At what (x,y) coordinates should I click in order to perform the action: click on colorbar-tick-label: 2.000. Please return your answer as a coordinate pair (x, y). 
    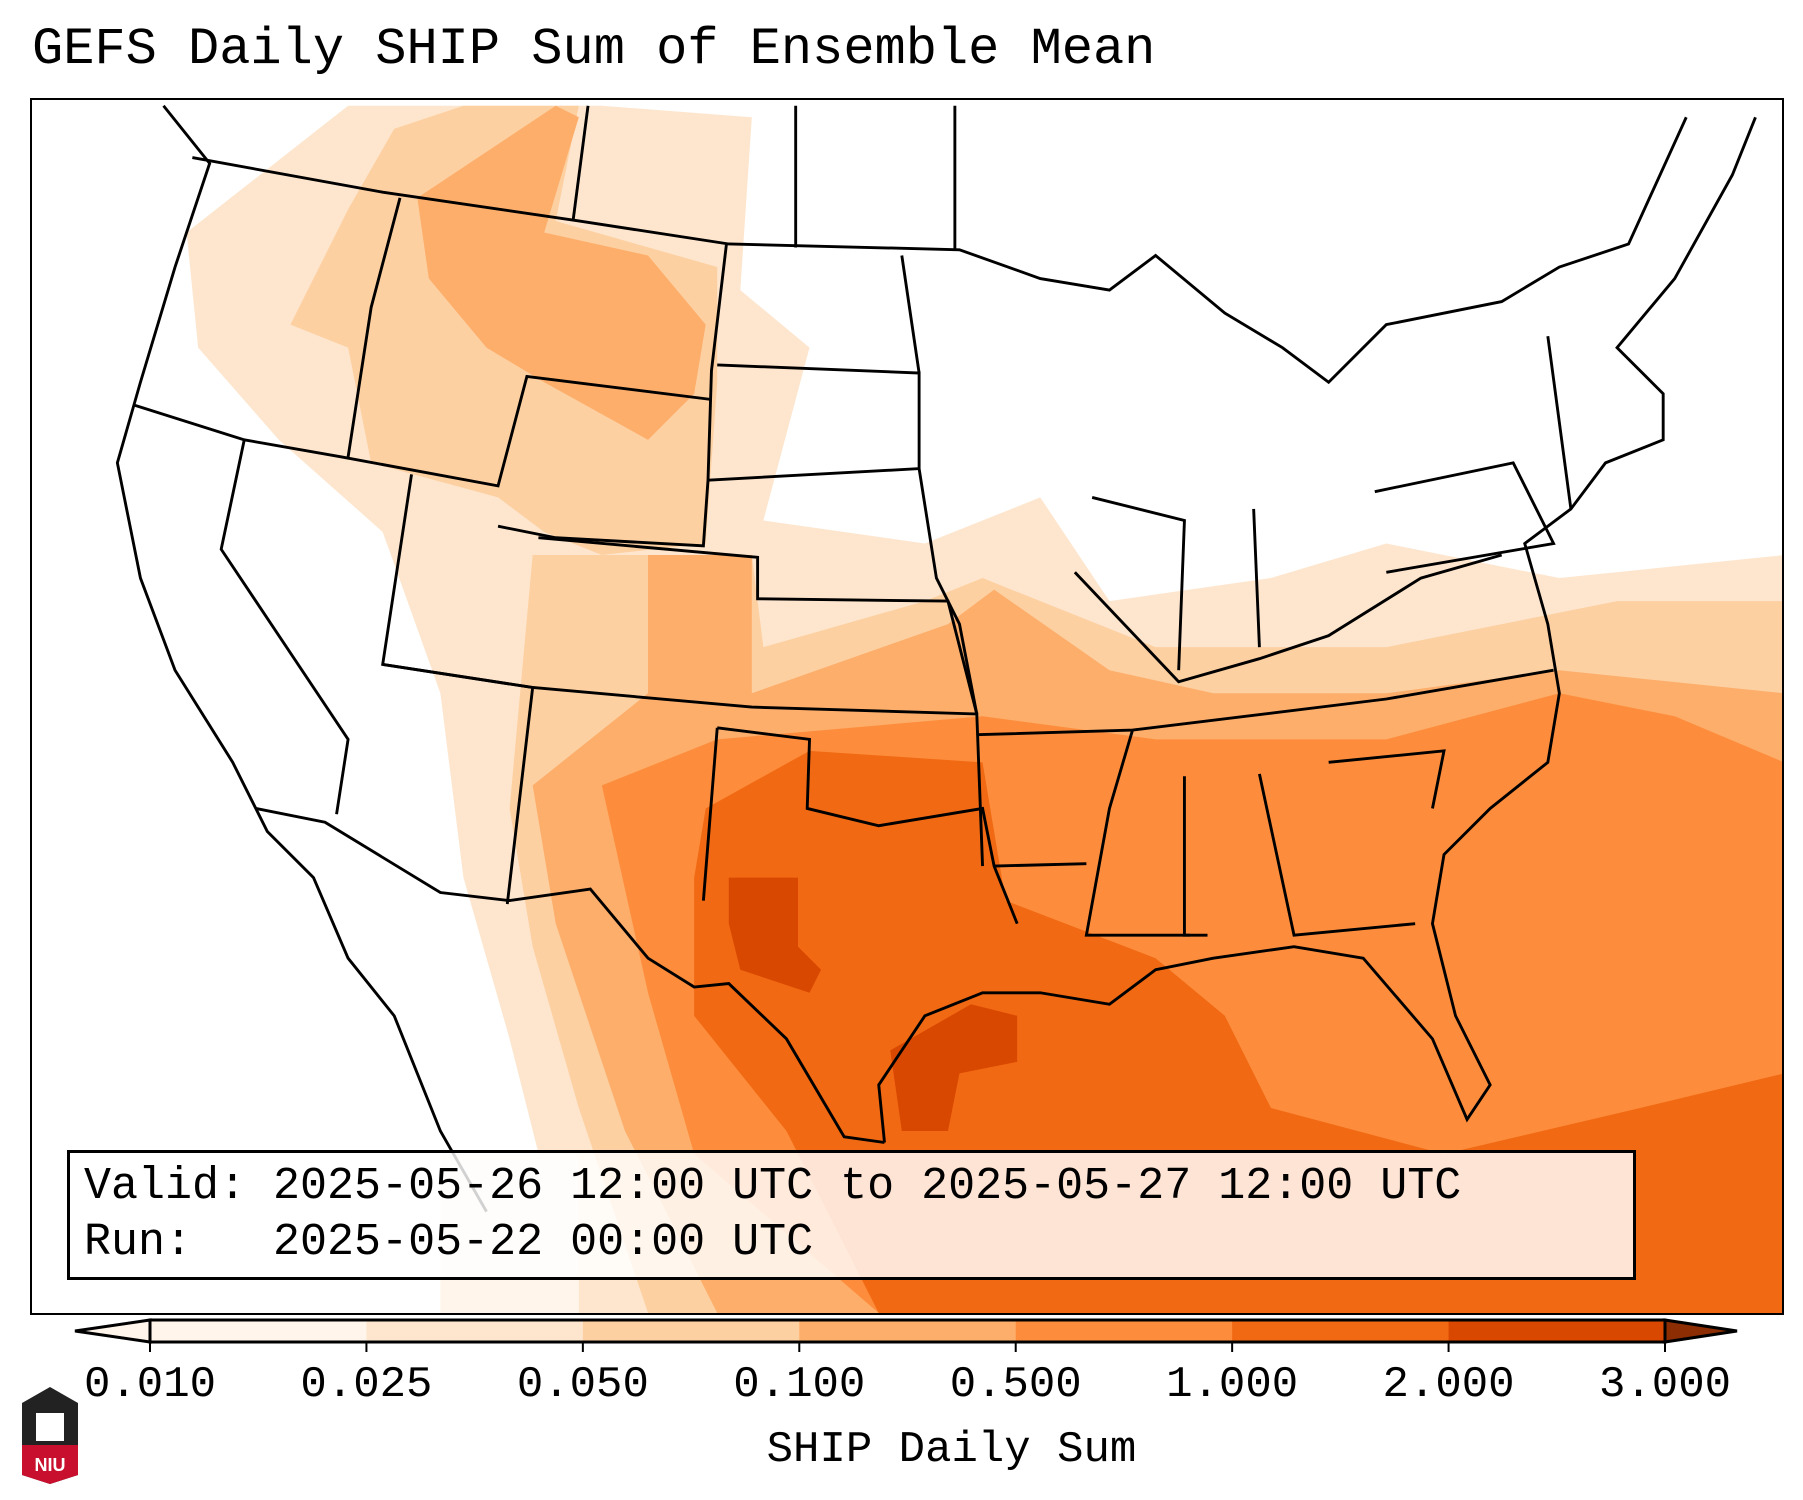
    Looking at the image, I should click on (1448, 1385).